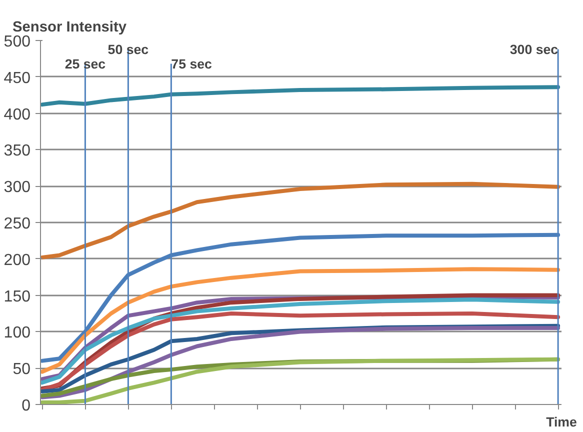  What do you see at coordinates (192, 64) in the screenshot?
I see `ref-line-label: 75 sec` at bounding box center [192, 64].